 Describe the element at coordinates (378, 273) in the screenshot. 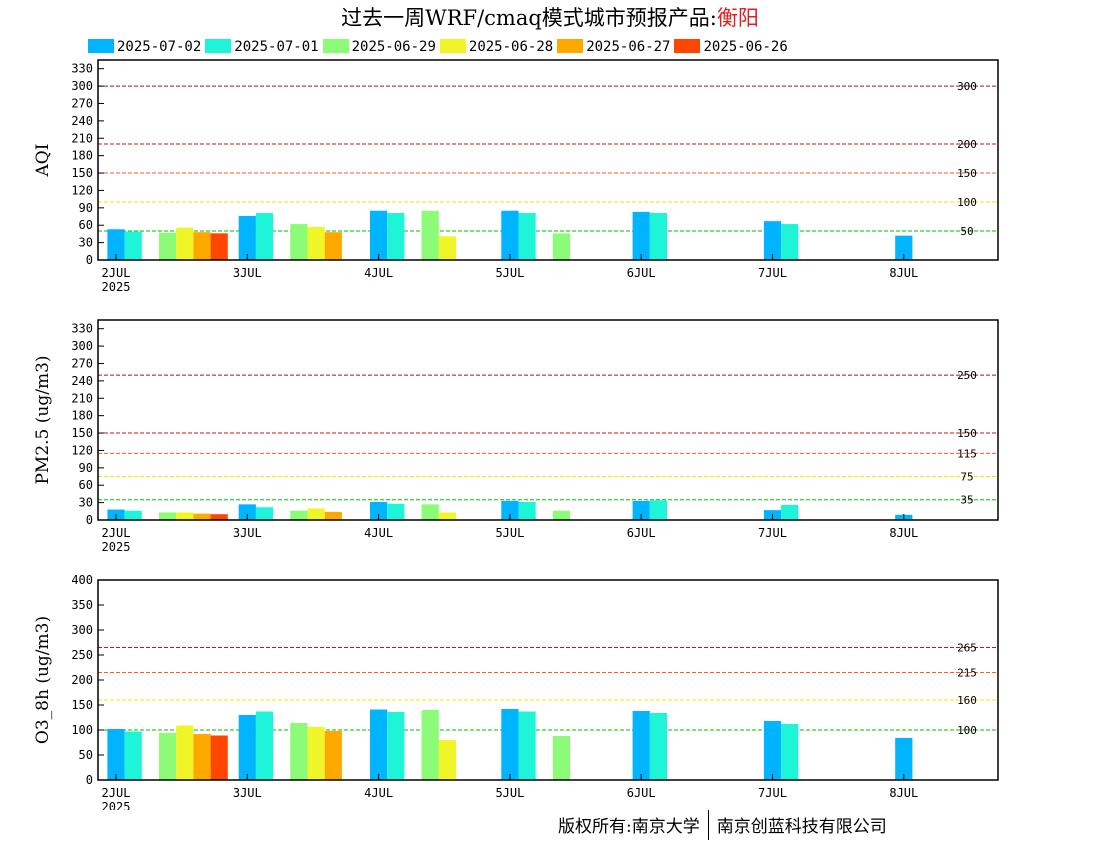

I see `x-tick-label: 4JUL` at that location.